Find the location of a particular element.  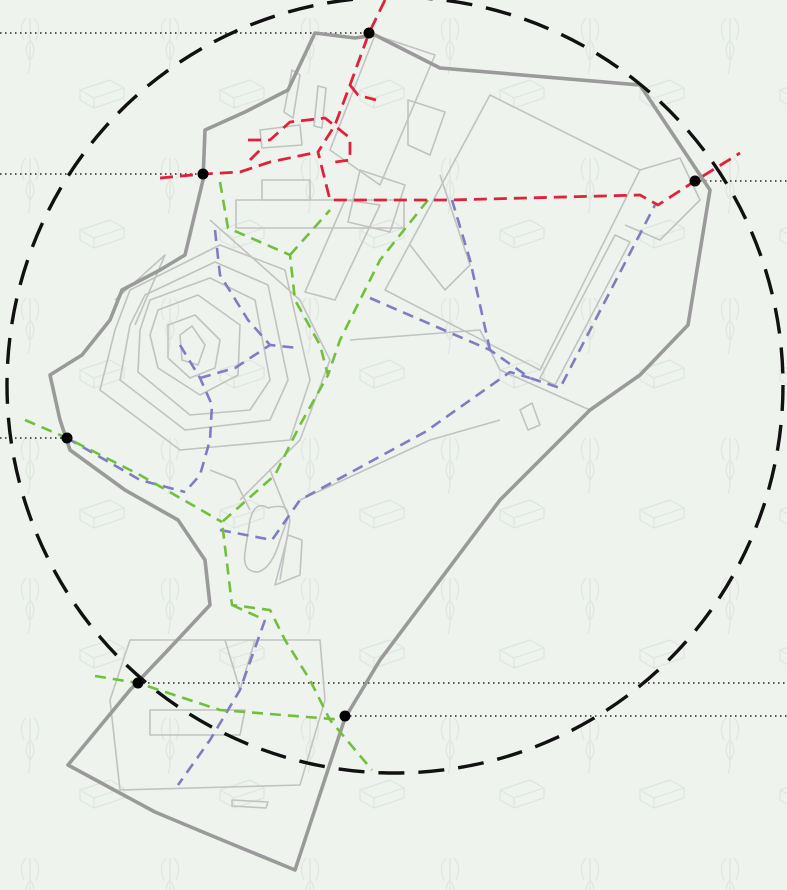

lower-area-outline is located at coordinates (217, 715).